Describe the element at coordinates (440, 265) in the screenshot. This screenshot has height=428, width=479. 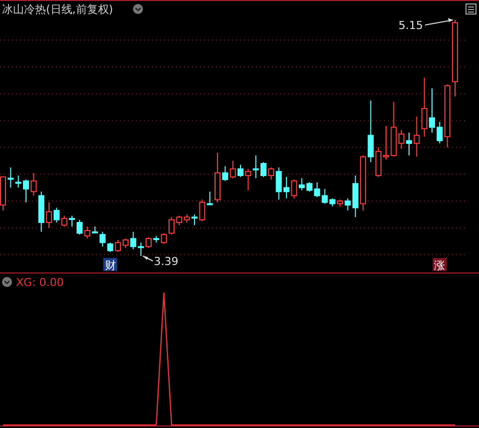
I see `text: 涨` at that location.